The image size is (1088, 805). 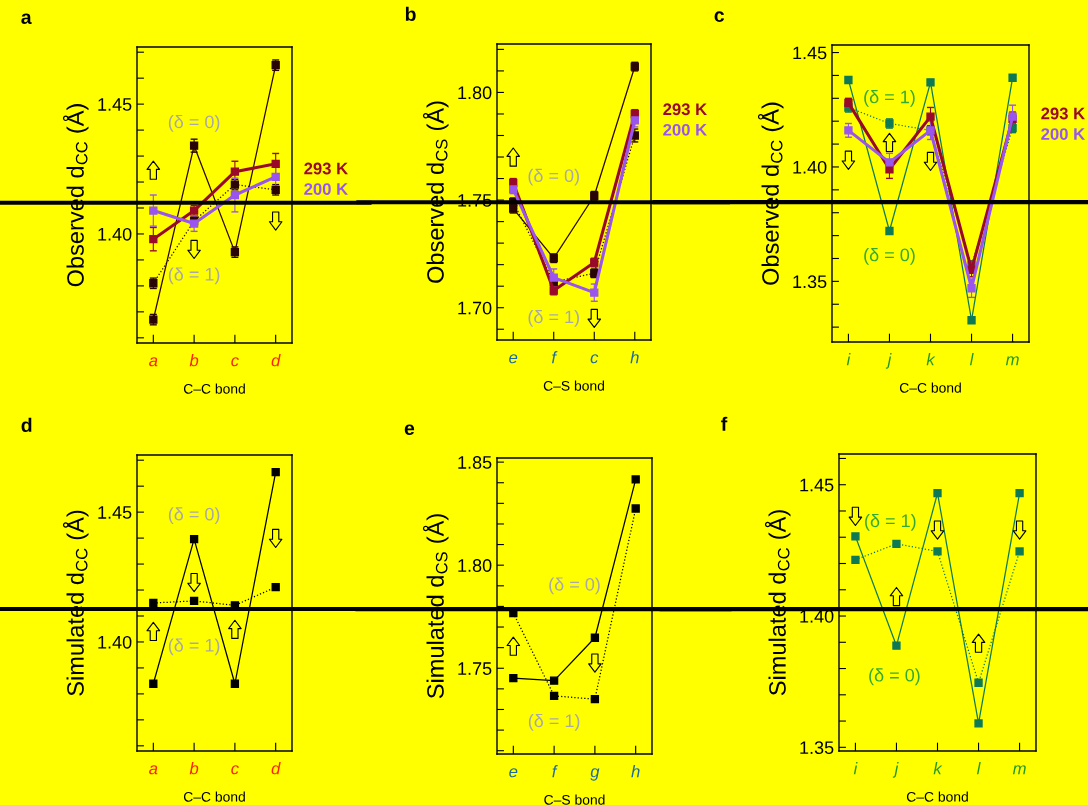 What do you see at coordinates (719, 17) in the screenshot?
I see `chart-title: c` at bounding box center [719, 17].